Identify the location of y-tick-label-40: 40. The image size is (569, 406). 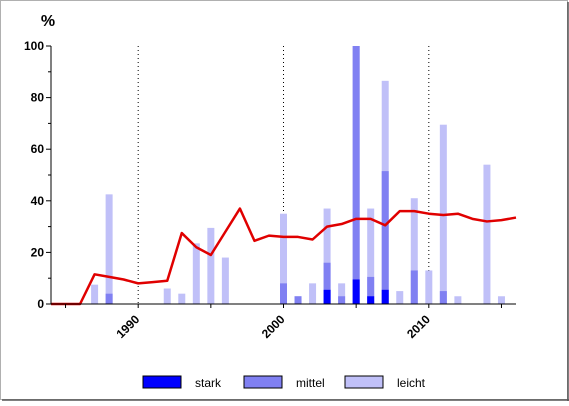
(38, 201).